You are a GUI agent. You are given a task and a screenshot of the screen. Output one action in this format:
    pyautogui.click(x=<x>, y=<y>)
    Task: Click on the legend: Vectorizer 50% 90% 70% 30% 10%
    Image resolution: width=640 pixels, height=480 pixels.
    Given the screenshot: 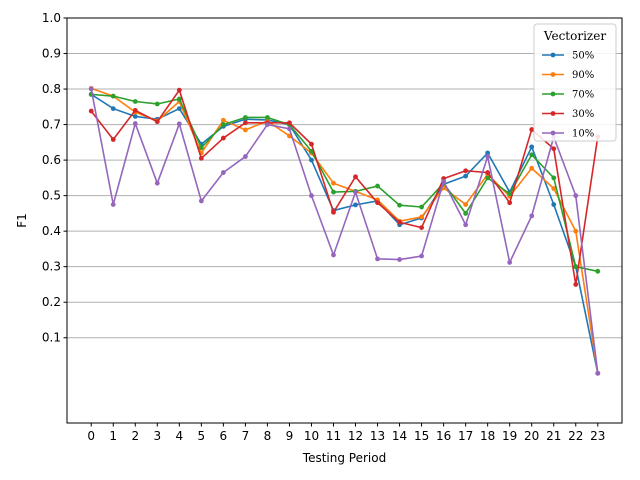 What is the action you would take?
    pyautogui.click(x=575, y=82)
    